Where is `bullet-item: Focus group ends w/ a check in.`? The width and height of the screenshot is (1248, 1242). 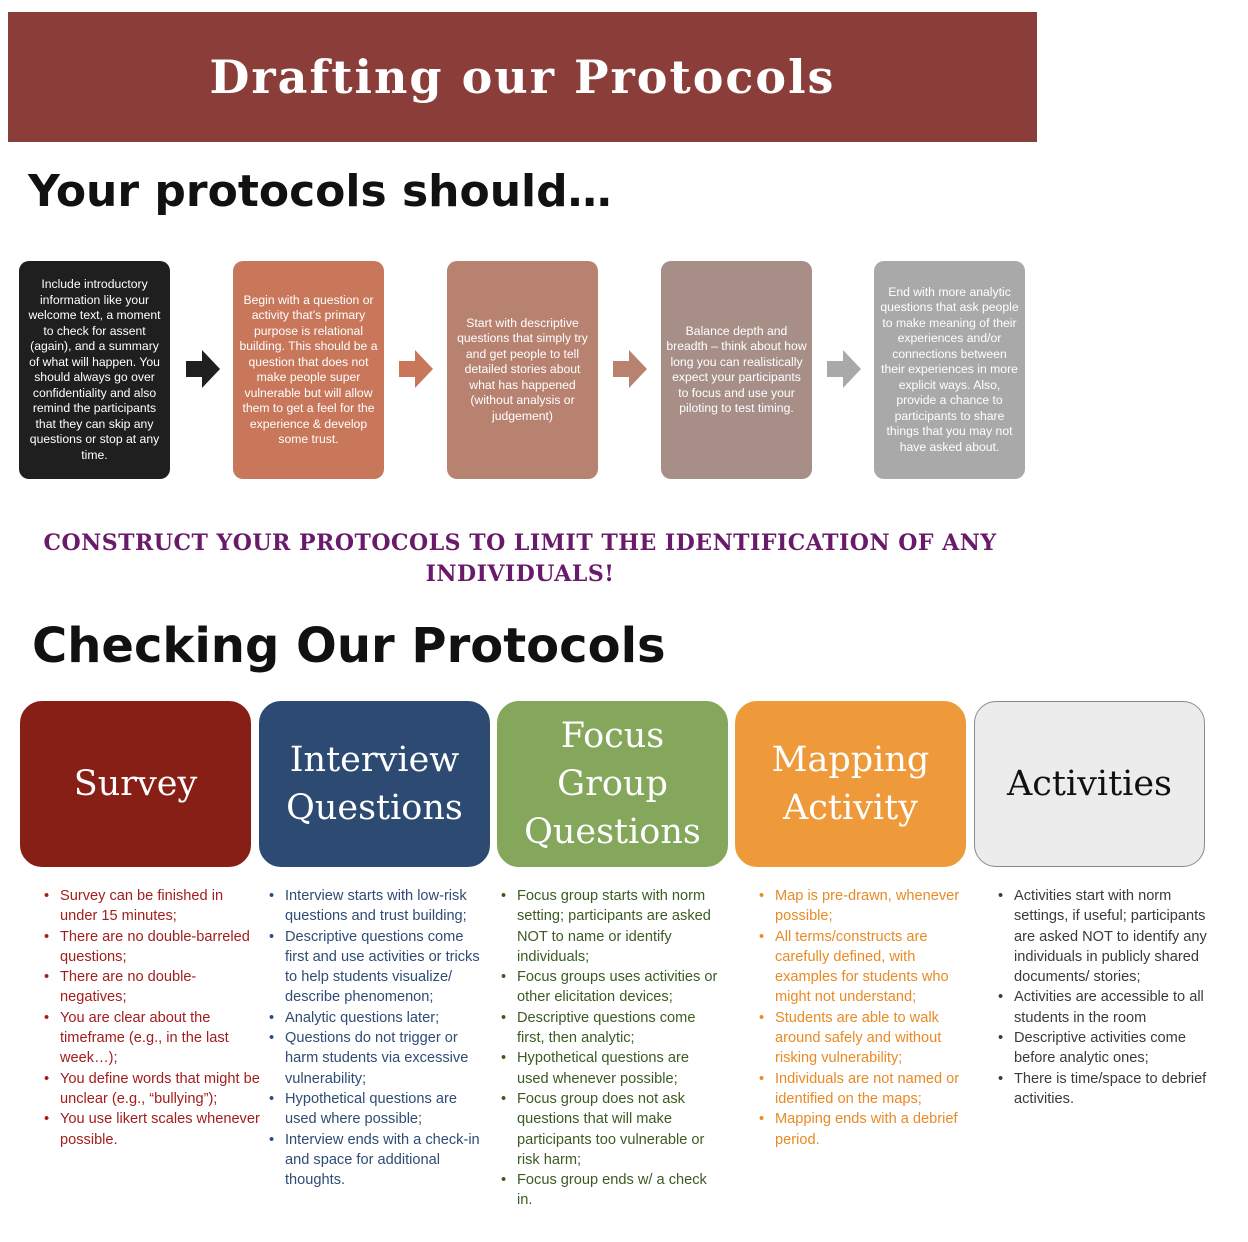
bullet-item: Focus group ends w/ a check in. is located at coordinates (609, 1190).